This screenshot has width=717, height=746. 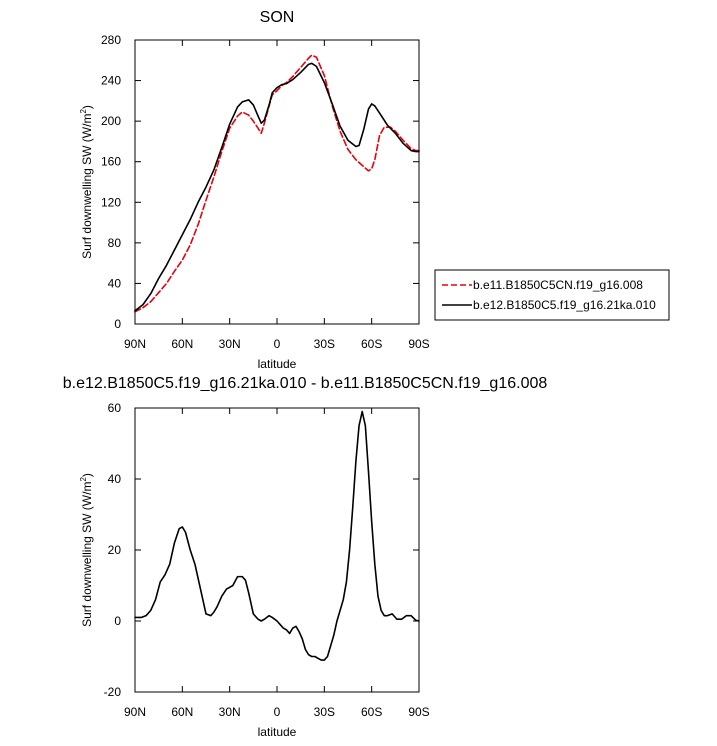 What do you see at coordinates (87, 554) in the screenshot?
I see `bottom-y-label-base: Surf downwelling SW (W/m` at bounding box center [87, 554].